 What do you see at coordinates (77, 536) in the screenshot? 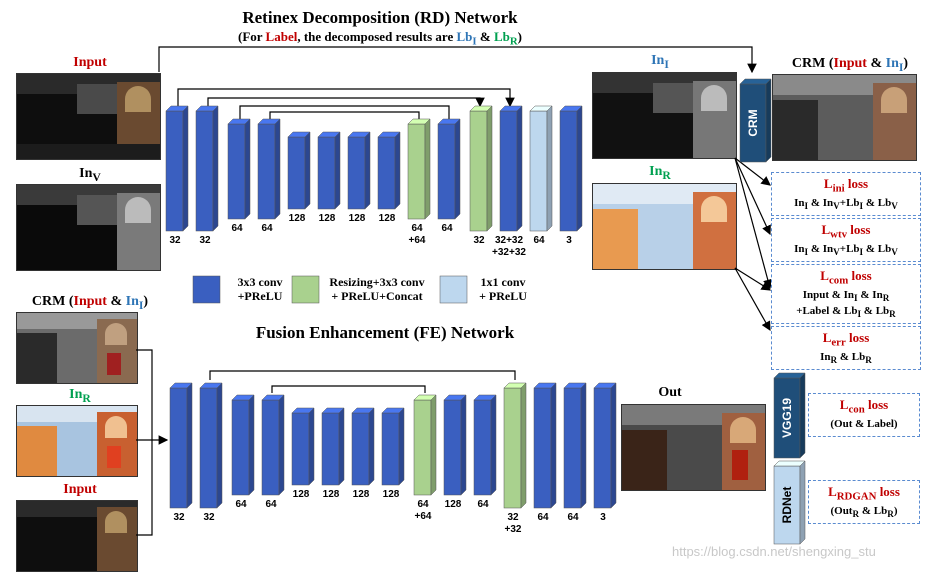
I see `input-image-bottom` at bounding box center [77, 536].